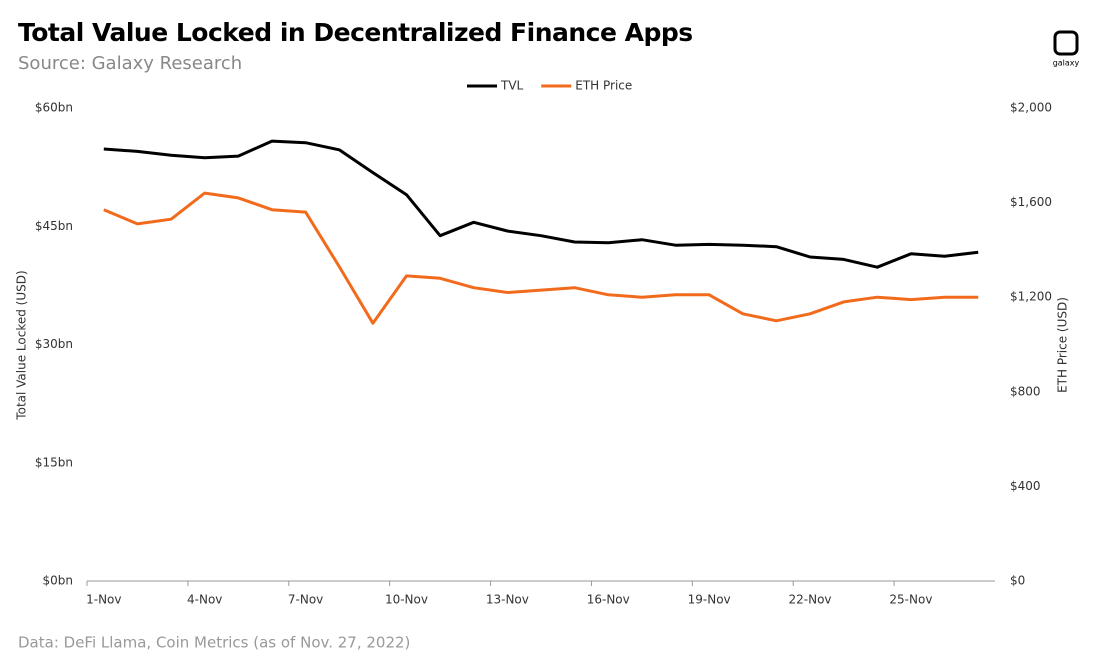 The image size is (1100, 666). I want to click on y2-tick-label: $0, so click(1017, 581).